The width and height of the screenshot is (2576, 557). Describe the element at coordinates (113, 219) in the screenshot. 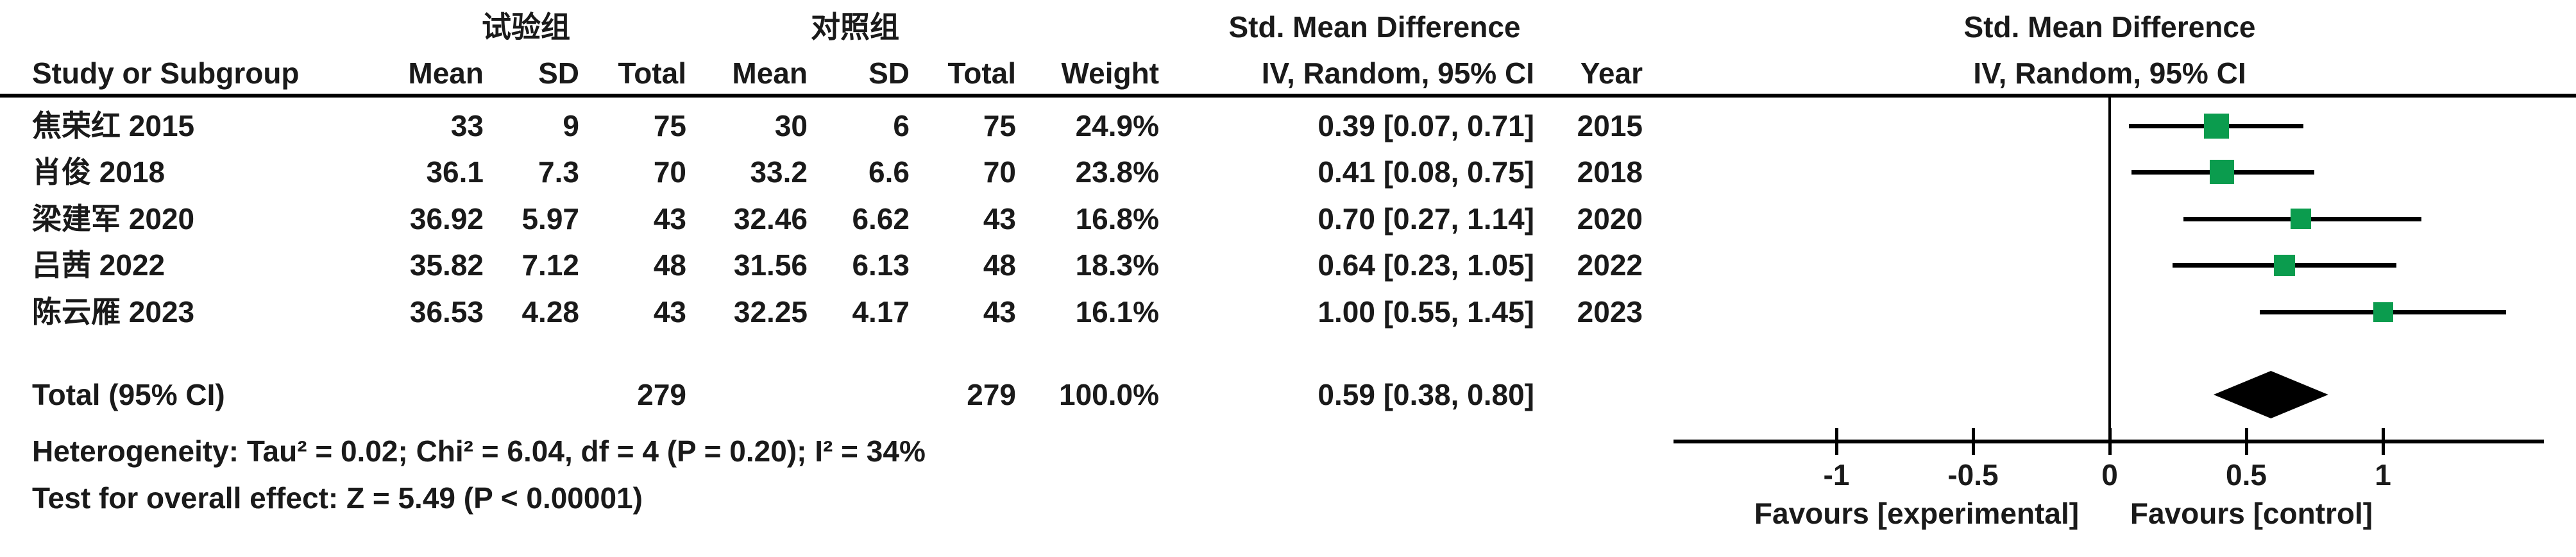

I see `study-name: 梁建军 2020` at that location.